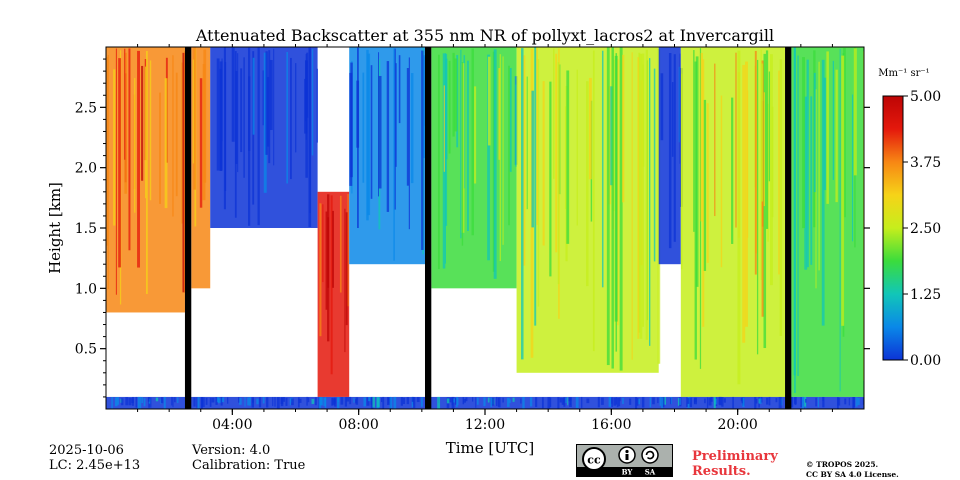 This screenshot has width=960, height=480. Describe the element at coordinates (628, 472) in the screenshot. I see `by-label: BY` at that location.